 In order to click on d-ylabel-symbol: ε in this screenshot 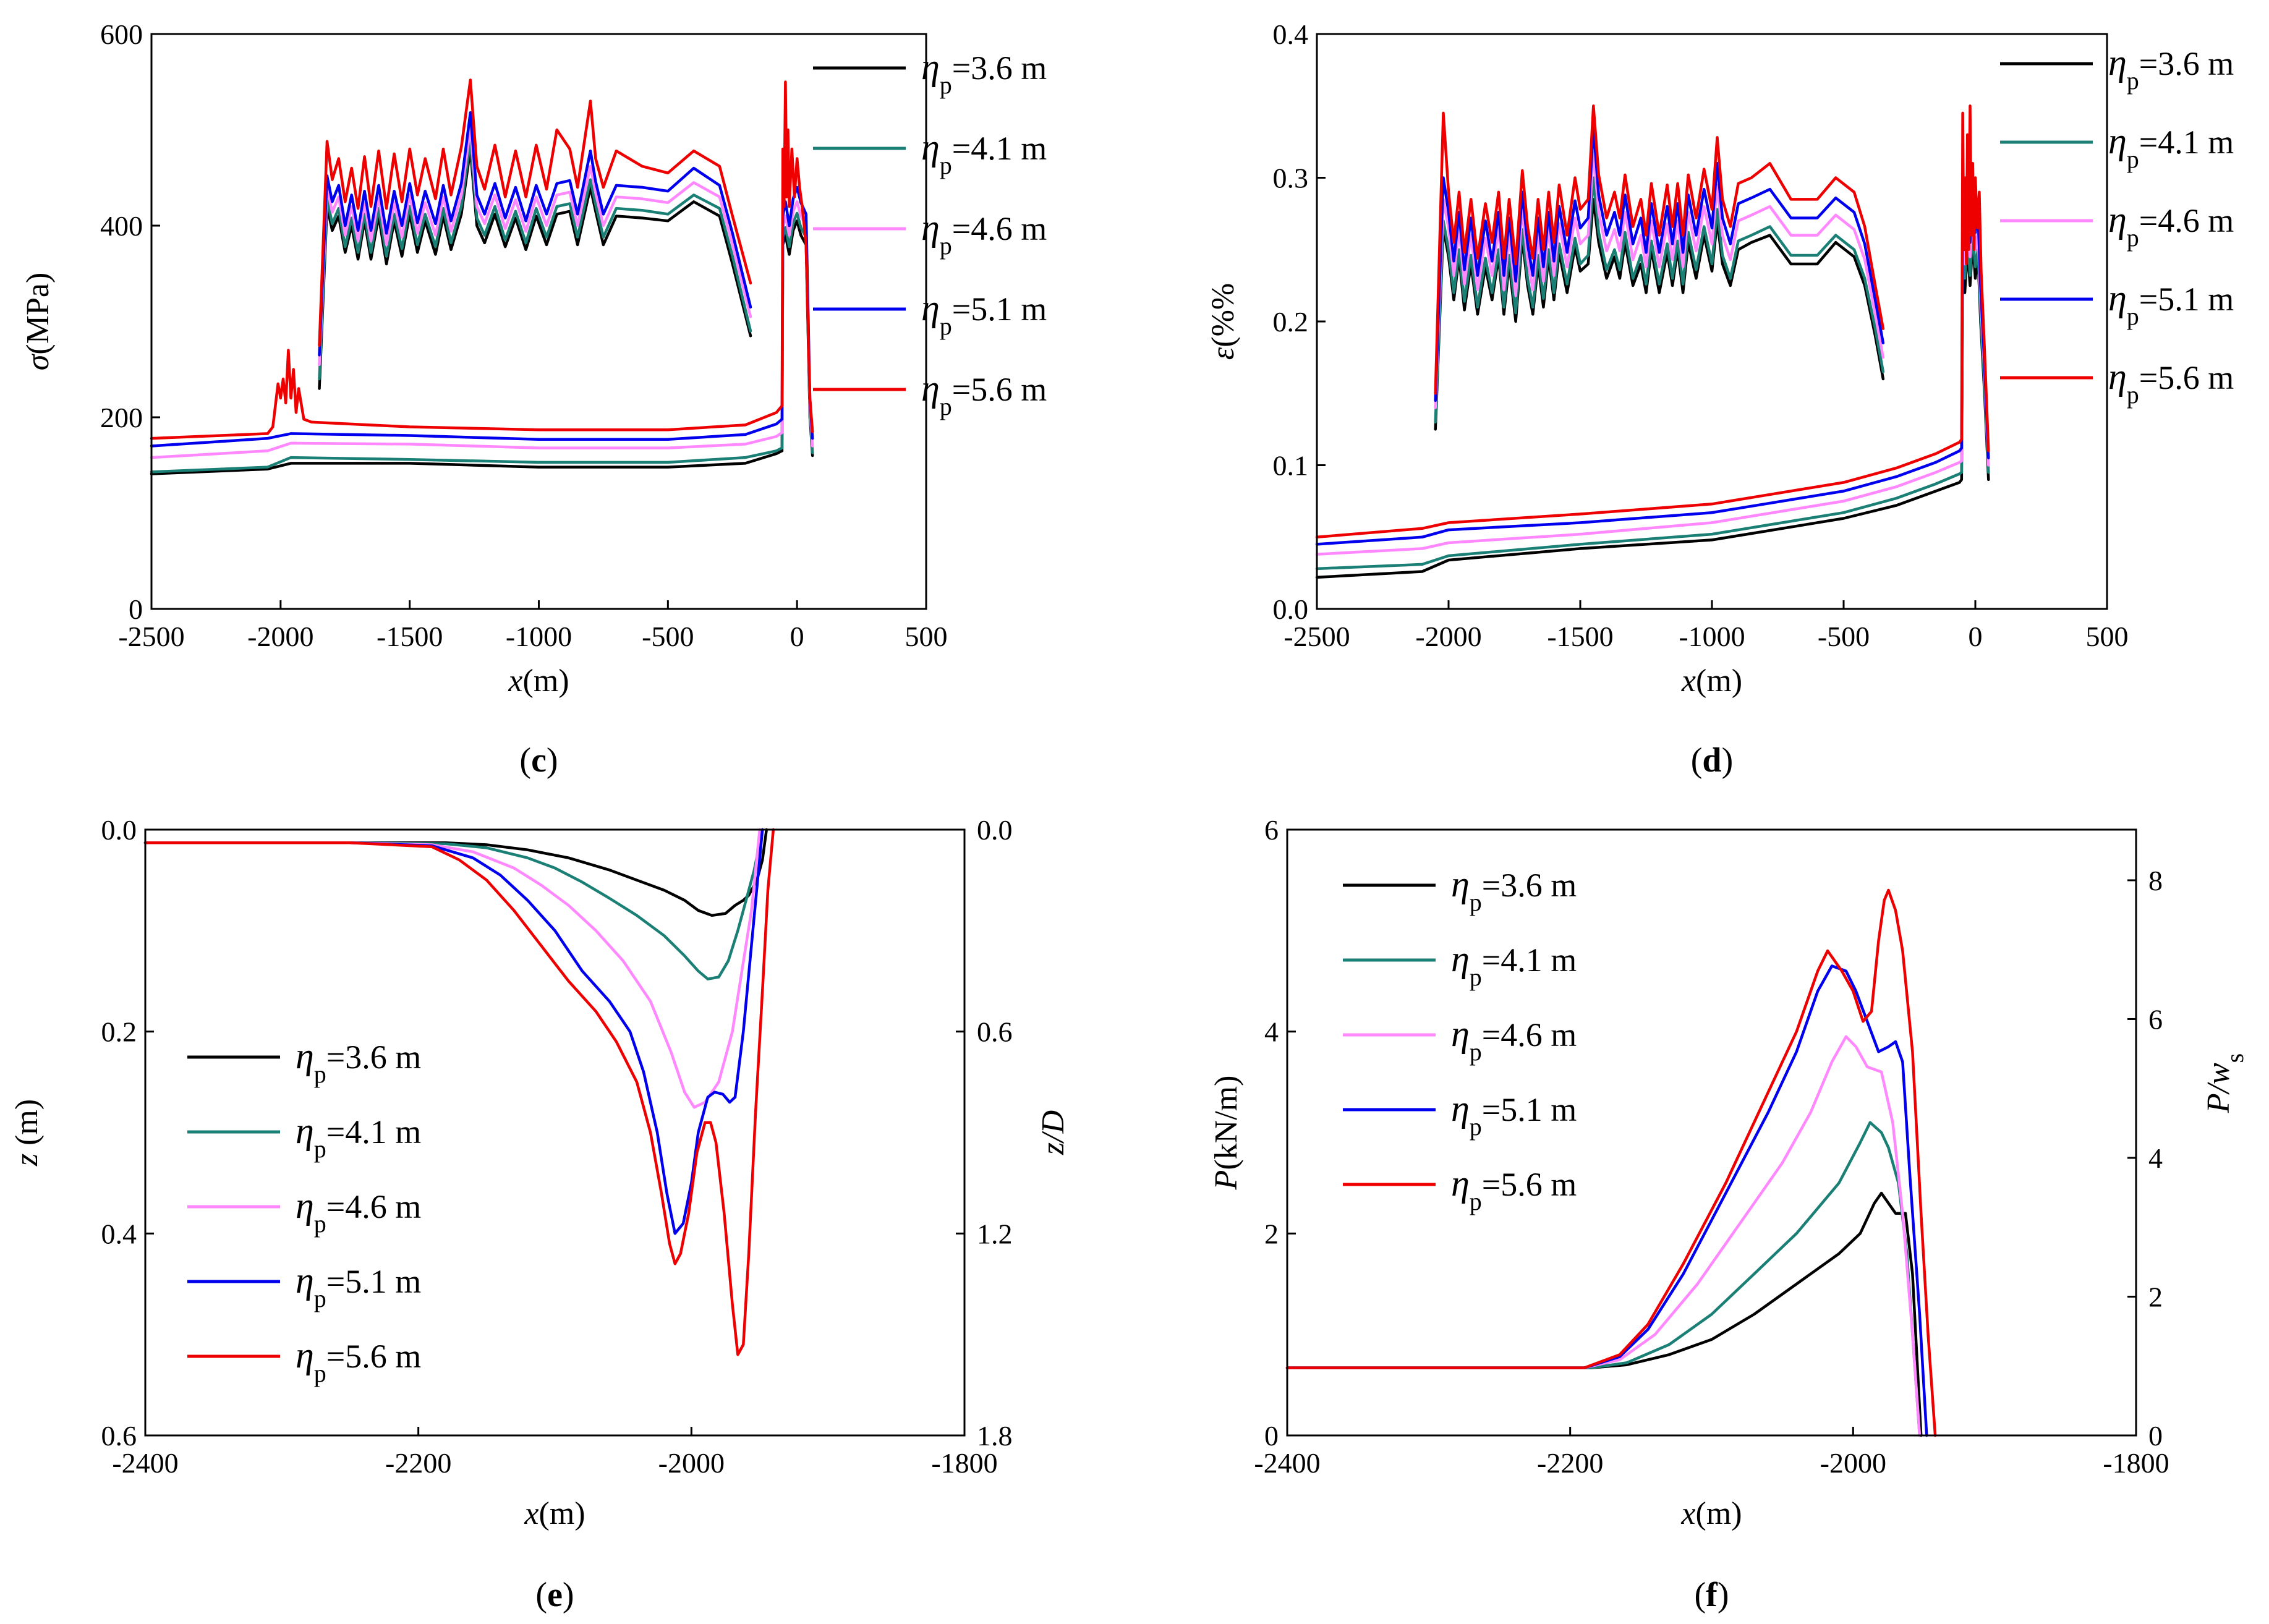, I will do `click(1223, 354)`.